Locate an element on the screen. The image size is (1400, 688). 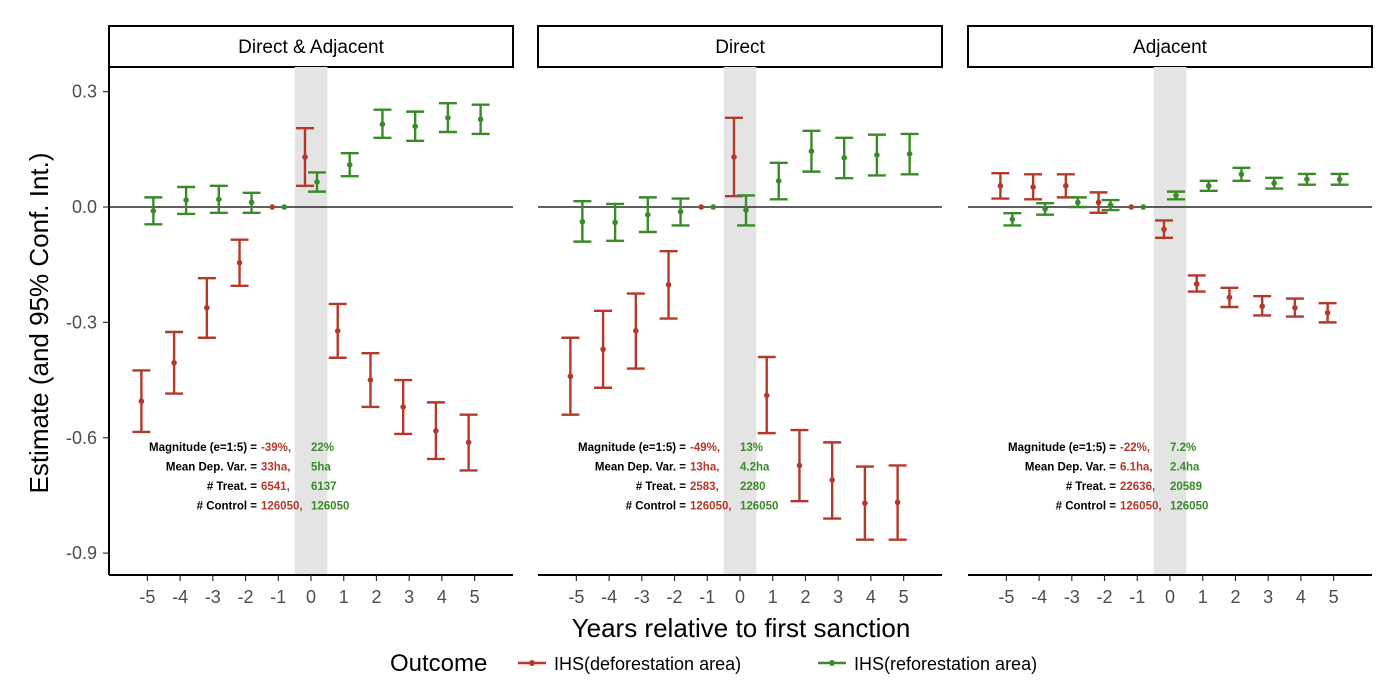
legend-entry-reforestation: IHS(reforestation area) is located at coordinates (927, 664).